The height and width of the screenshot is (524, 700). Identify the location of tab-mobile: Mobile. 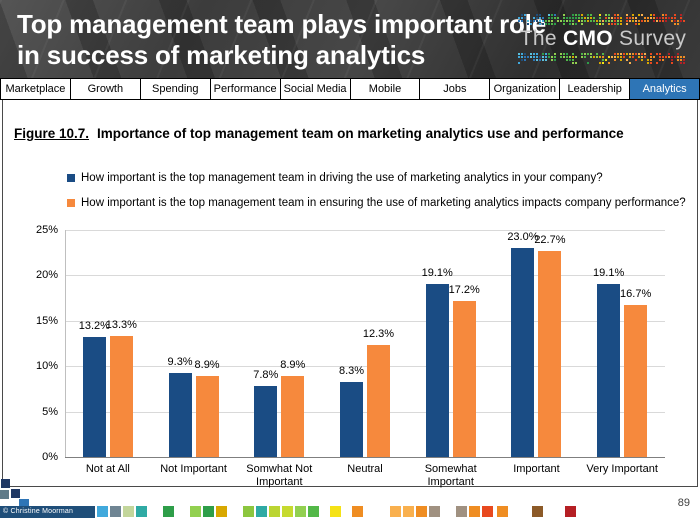
(385, 89).